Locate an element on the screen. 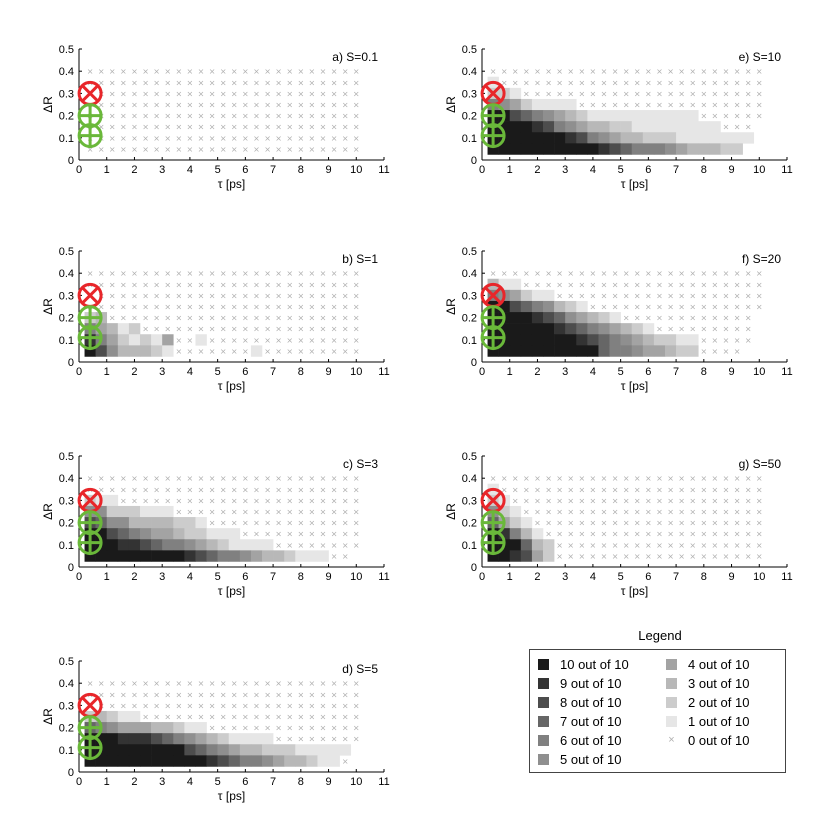 The width and height of the screenshot is (831, 831). x-tick-label: 7 is located at coordinates (676, 372).